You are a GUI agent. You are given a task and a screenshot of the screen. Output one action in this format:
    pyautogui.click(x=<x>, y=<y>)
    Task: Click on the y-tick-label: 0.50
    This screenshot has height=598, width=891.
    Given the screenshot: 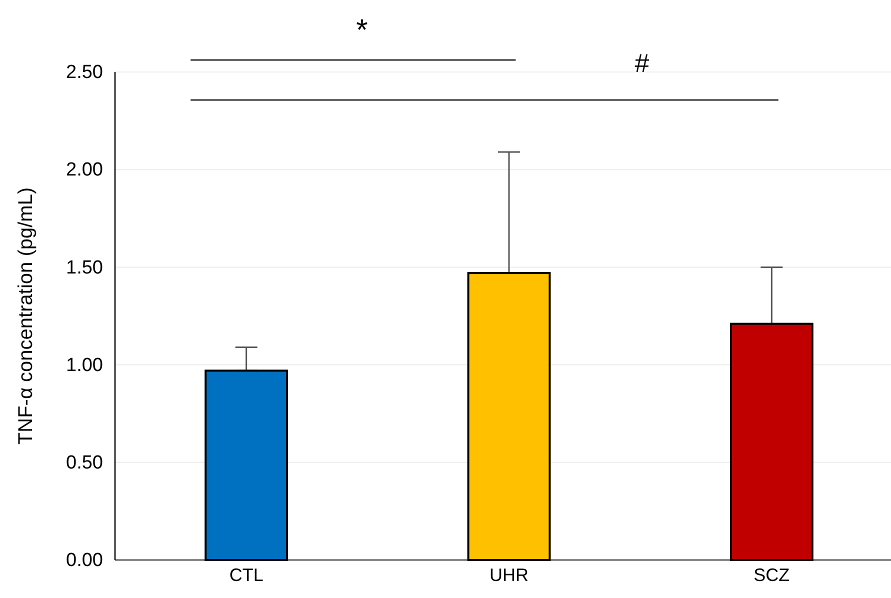 What is the action you would take?
    pyautogui.click(x=84, y=463)
    